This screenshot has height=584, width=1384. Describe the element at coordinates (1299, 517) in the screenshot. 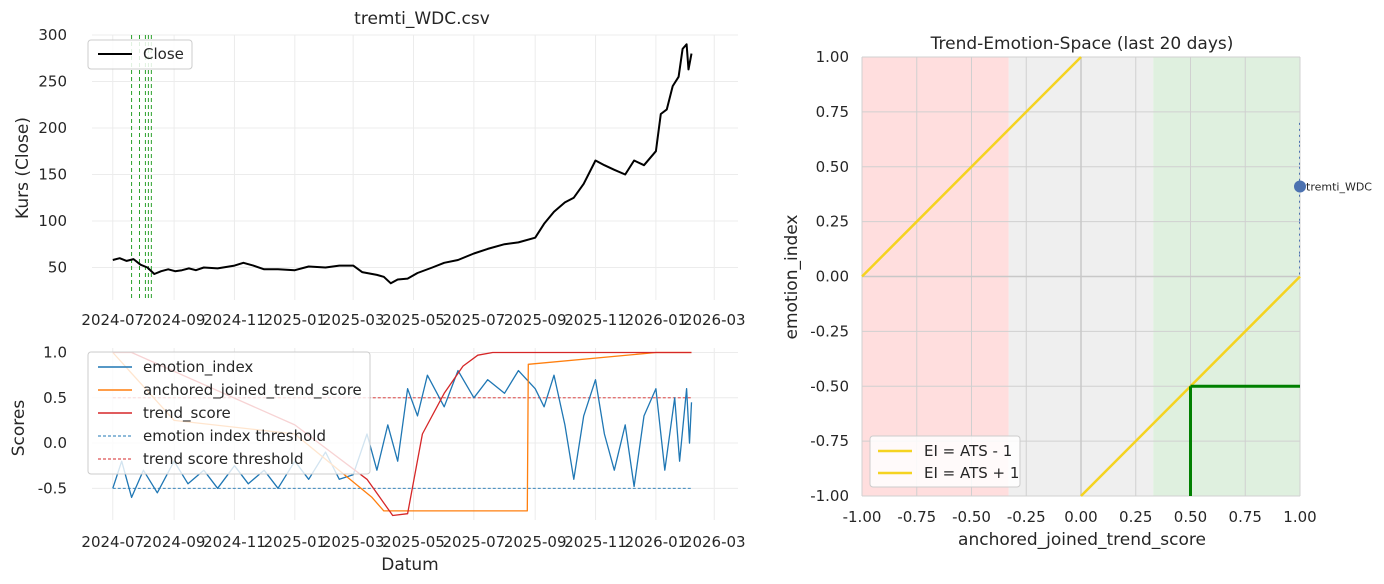

I see `x-tick-label: 1.00` at that location.